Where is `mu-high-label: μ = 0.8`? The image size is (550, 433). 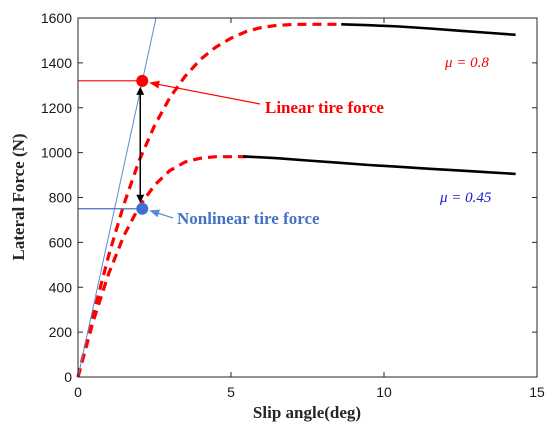 mu-high-label: μ = 0.8 is located at coordinates (466, 63).